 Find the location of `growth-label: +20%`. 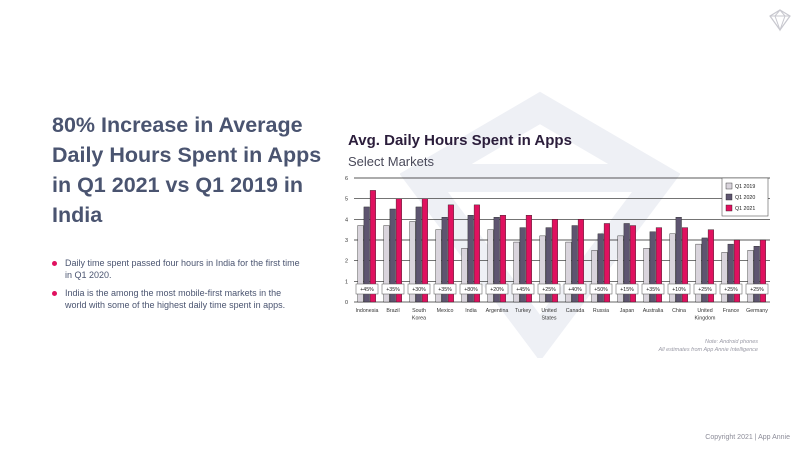

growth-label: +20% is located at coordinates (497, 290).